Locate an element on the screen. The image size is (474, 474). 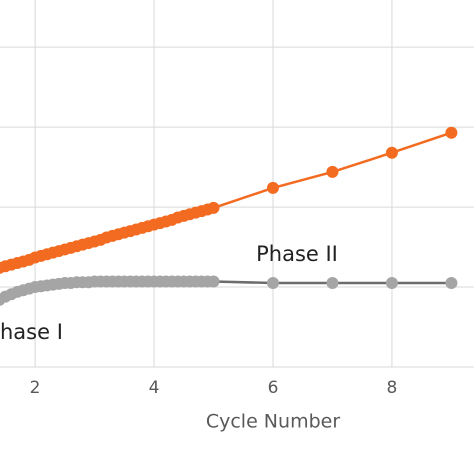
x-tick-label: 8 is located at coordinates (392, 388).